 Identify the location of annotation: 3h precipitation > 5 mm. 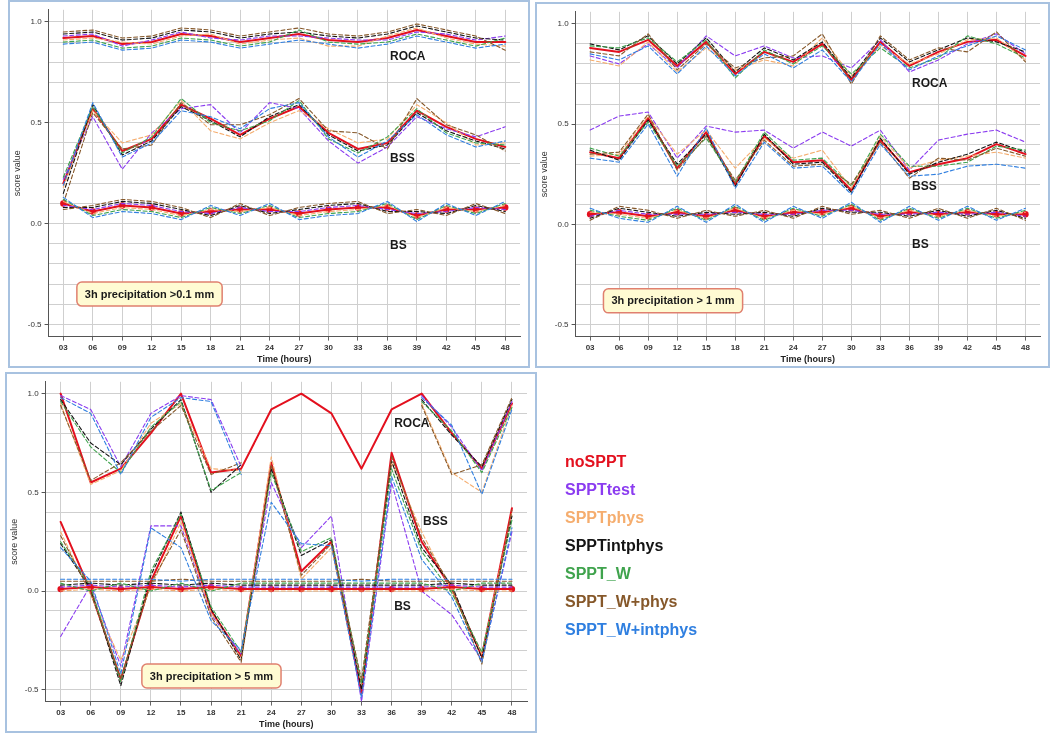
(211, 675).